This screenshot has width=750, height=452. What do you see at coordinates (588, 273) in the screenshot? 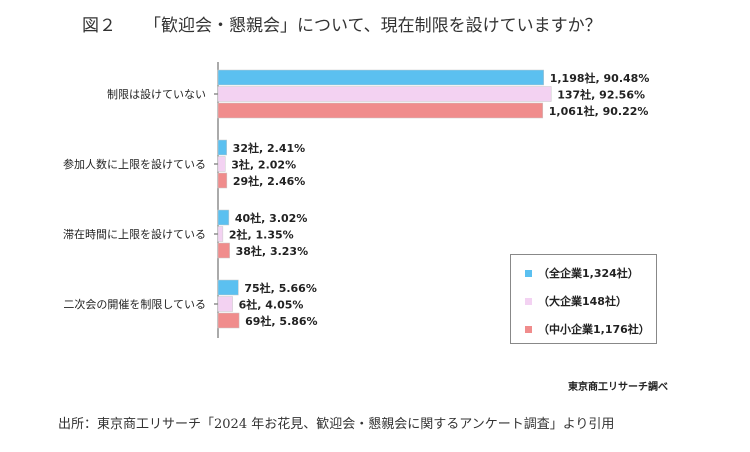
I see `legend-label-all: （全企業1,324社）` at bounding box center [588, 273].